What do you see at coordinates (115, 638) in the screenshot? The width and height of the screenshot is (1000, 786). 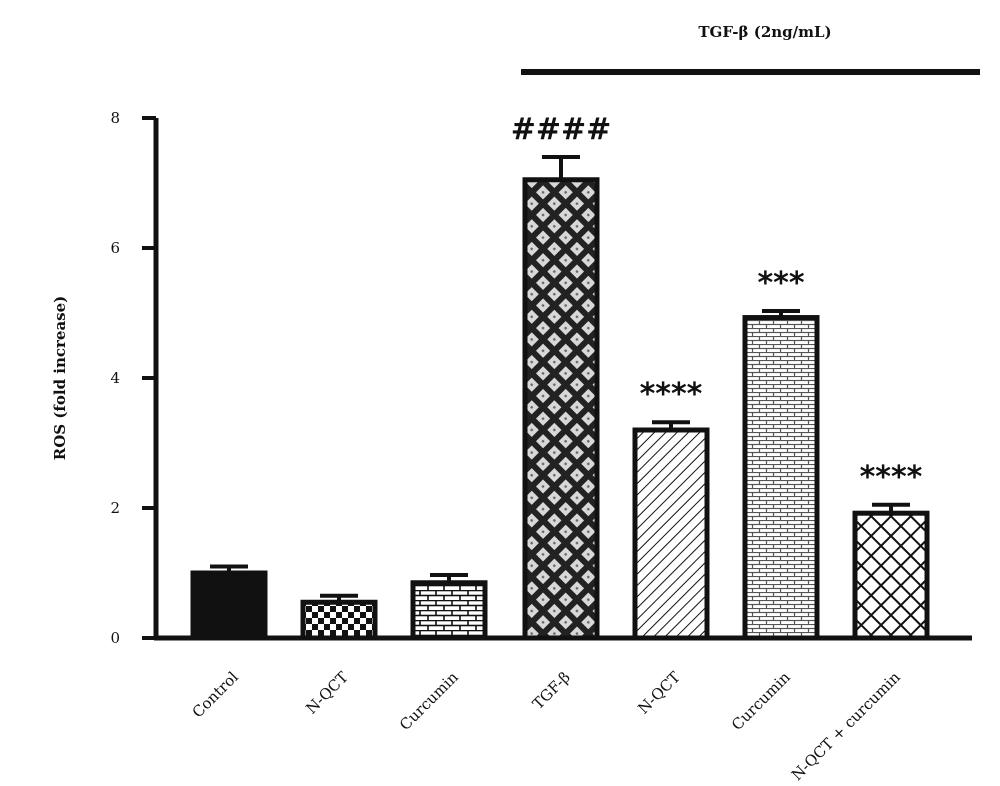 I see `y-tick-label: 0` at bounding box center [115, 638].